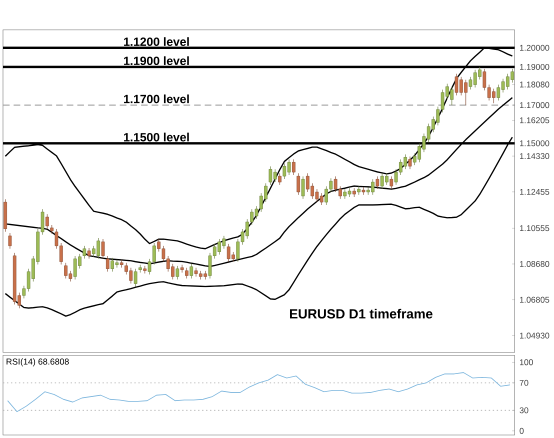 The image size is (554, 438). Describe the element at coordinates (361, 313) in the screenshot. I see `annotation: EURUSD D1 timeframe` at that location.